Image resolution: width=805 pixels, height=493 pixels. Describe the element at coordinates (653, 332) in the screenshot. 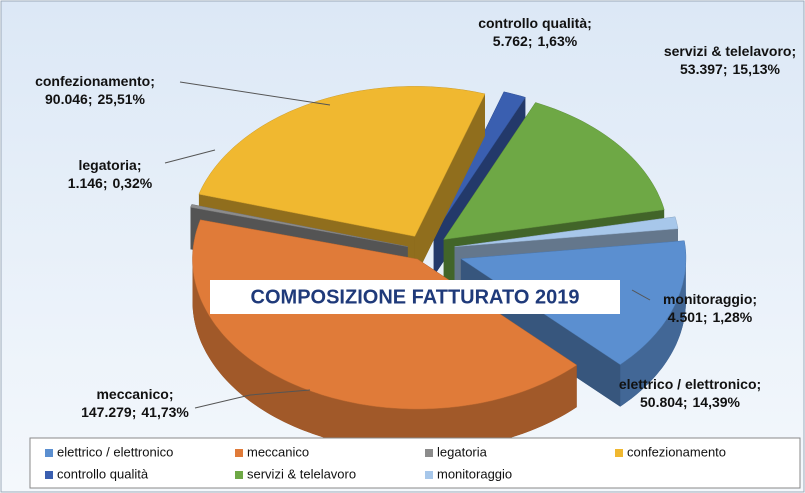

I see `slice-wall` at that location.